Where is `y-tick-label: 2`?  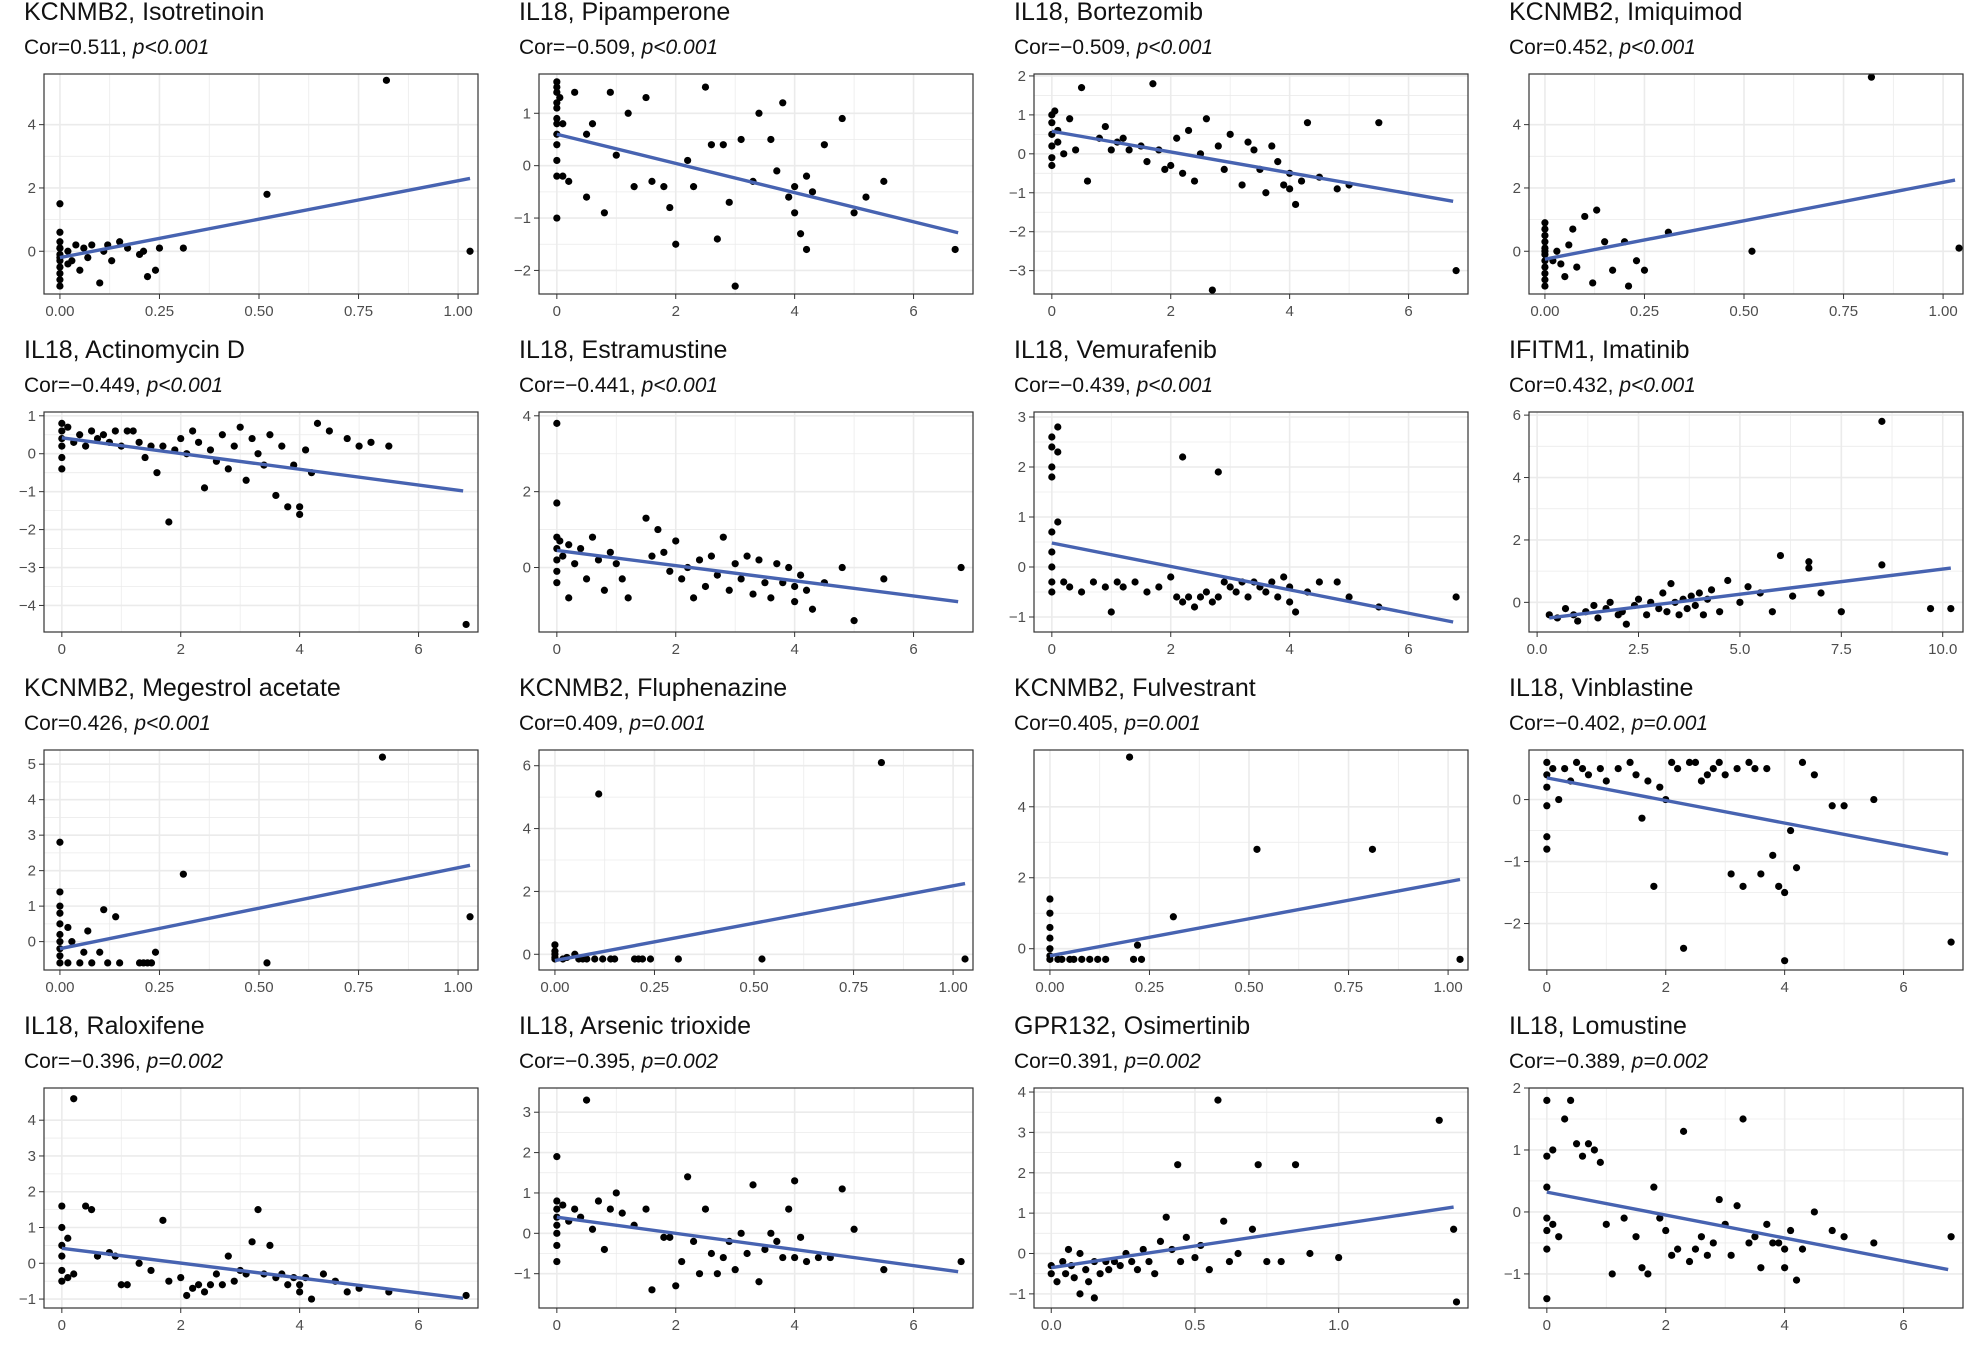 y-tick-label: 2 is located at coordinates (1022, 76).